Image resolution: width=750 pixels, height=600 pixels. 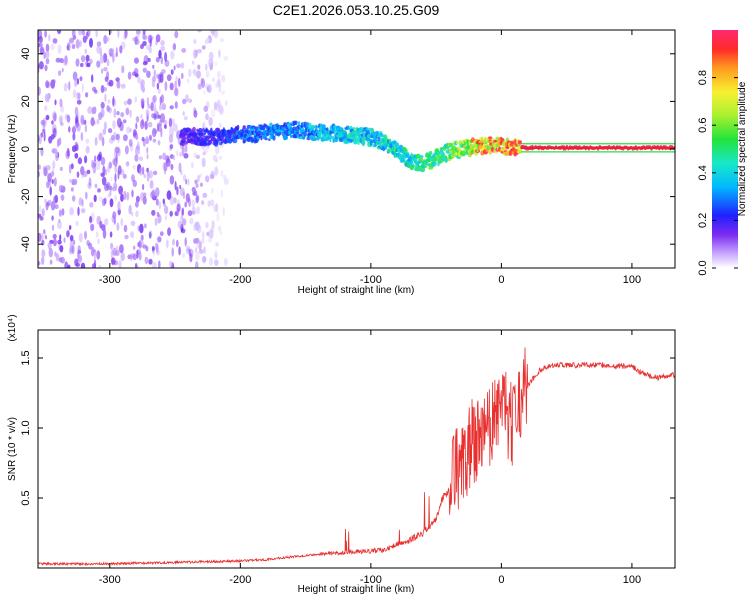 What do you see at coordinates (12, 149) in the screenshot?
I see `spectrogram-ylabel: Frequency (Hz)` at bounding box center [12, 149].